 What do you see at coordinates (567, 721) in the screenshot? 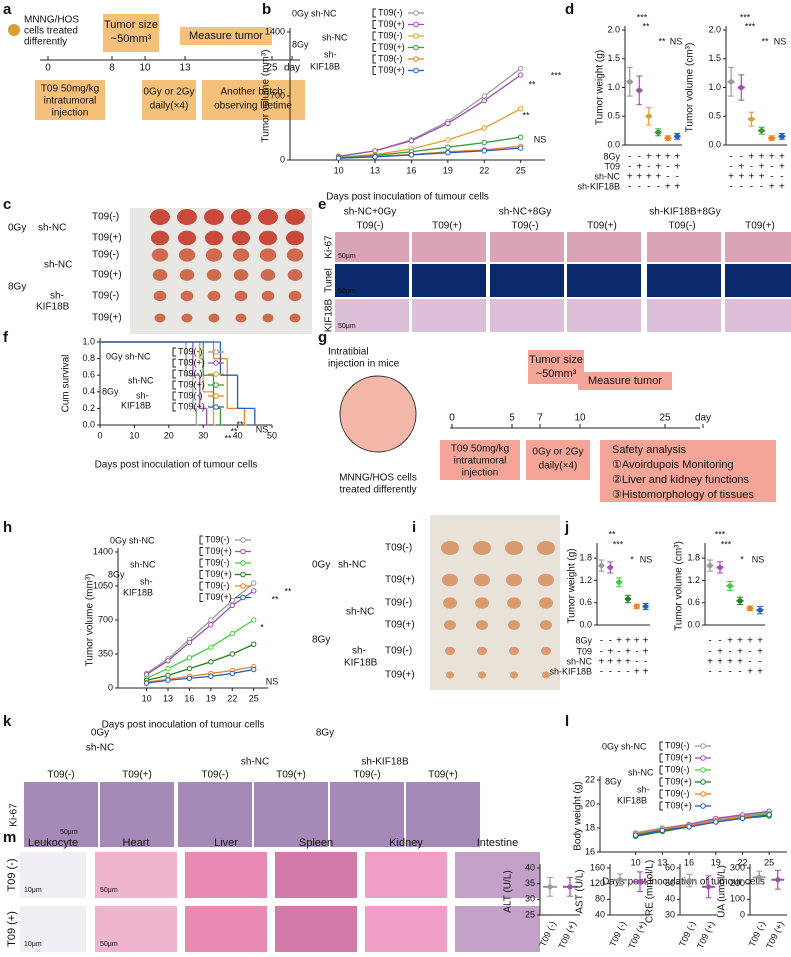
I see `panel-letter: l` at bounding box center [567, 721].